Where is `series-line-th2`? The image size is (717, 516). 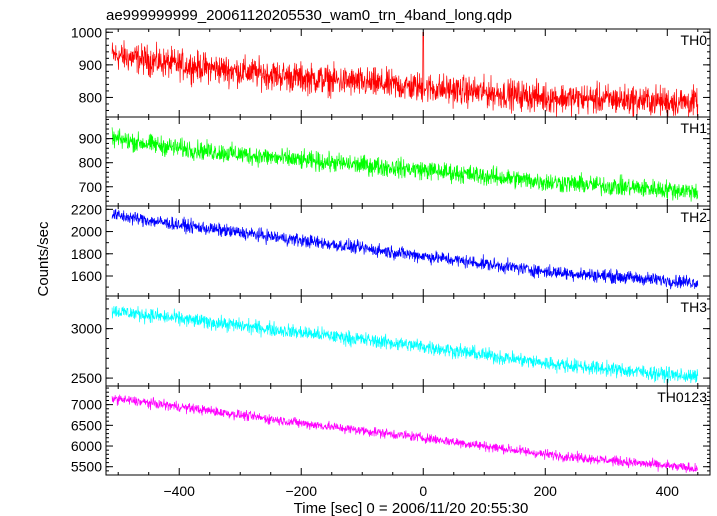 series-line-th2 is located at coordinates (405, 249).